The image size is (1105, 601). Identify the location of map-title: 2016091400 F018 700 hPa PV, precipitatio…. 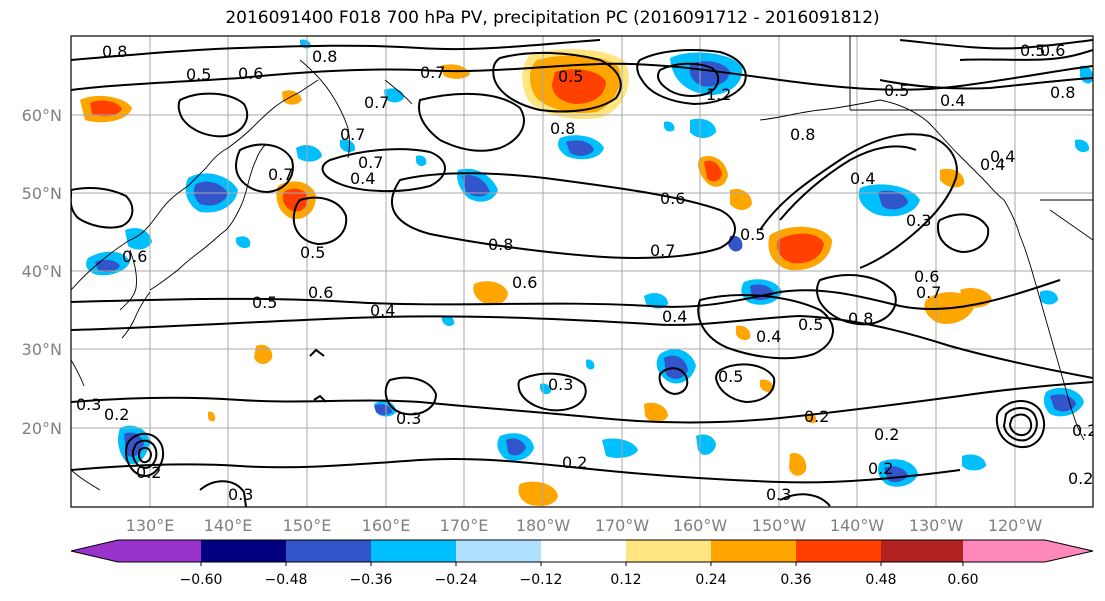
(552, 18).